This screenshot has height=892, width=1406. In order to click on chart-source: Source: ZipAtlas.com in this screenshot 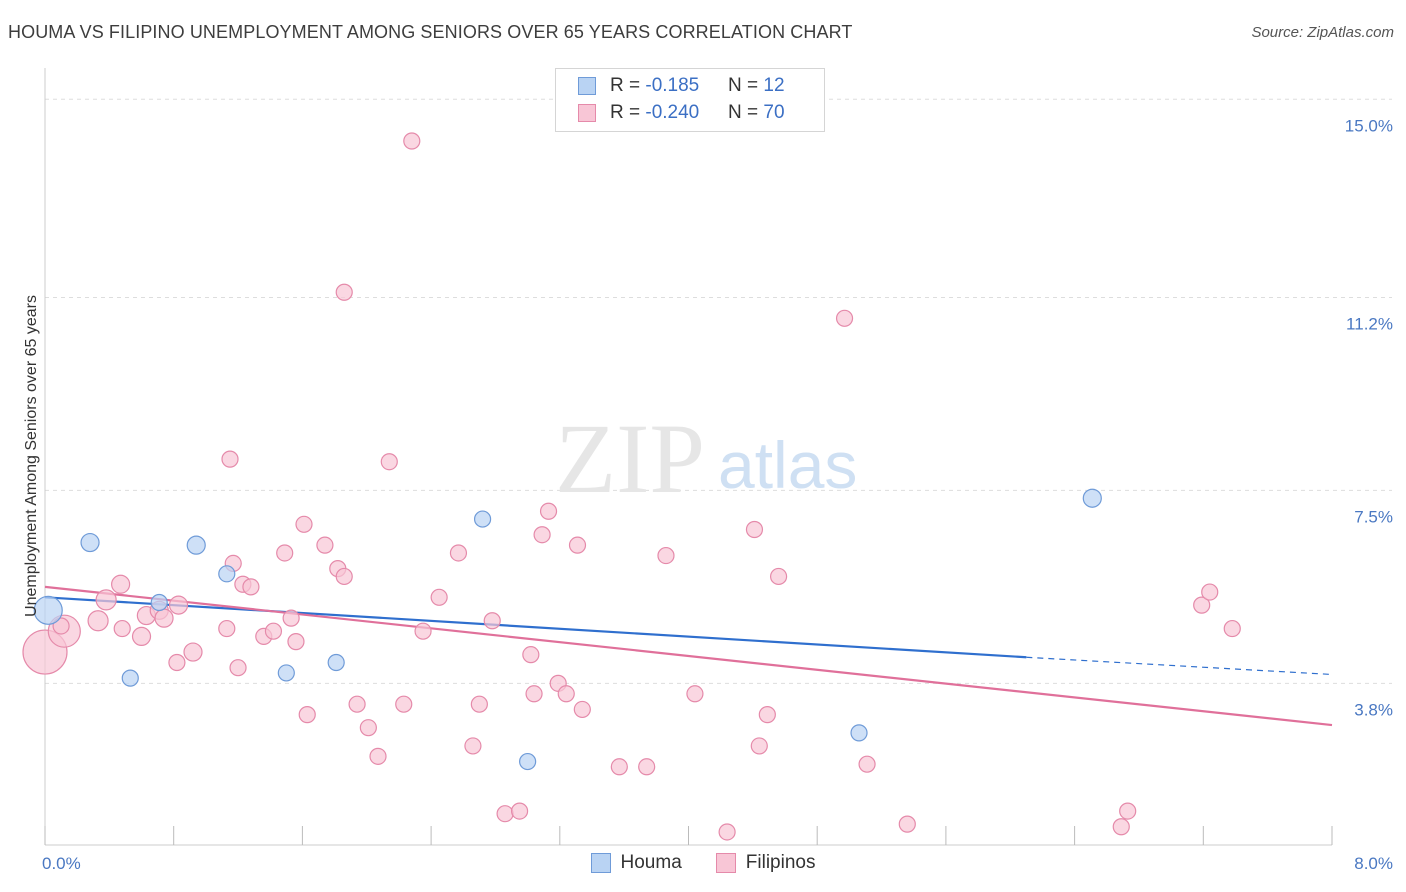, I will do `click(1322, 32)`.